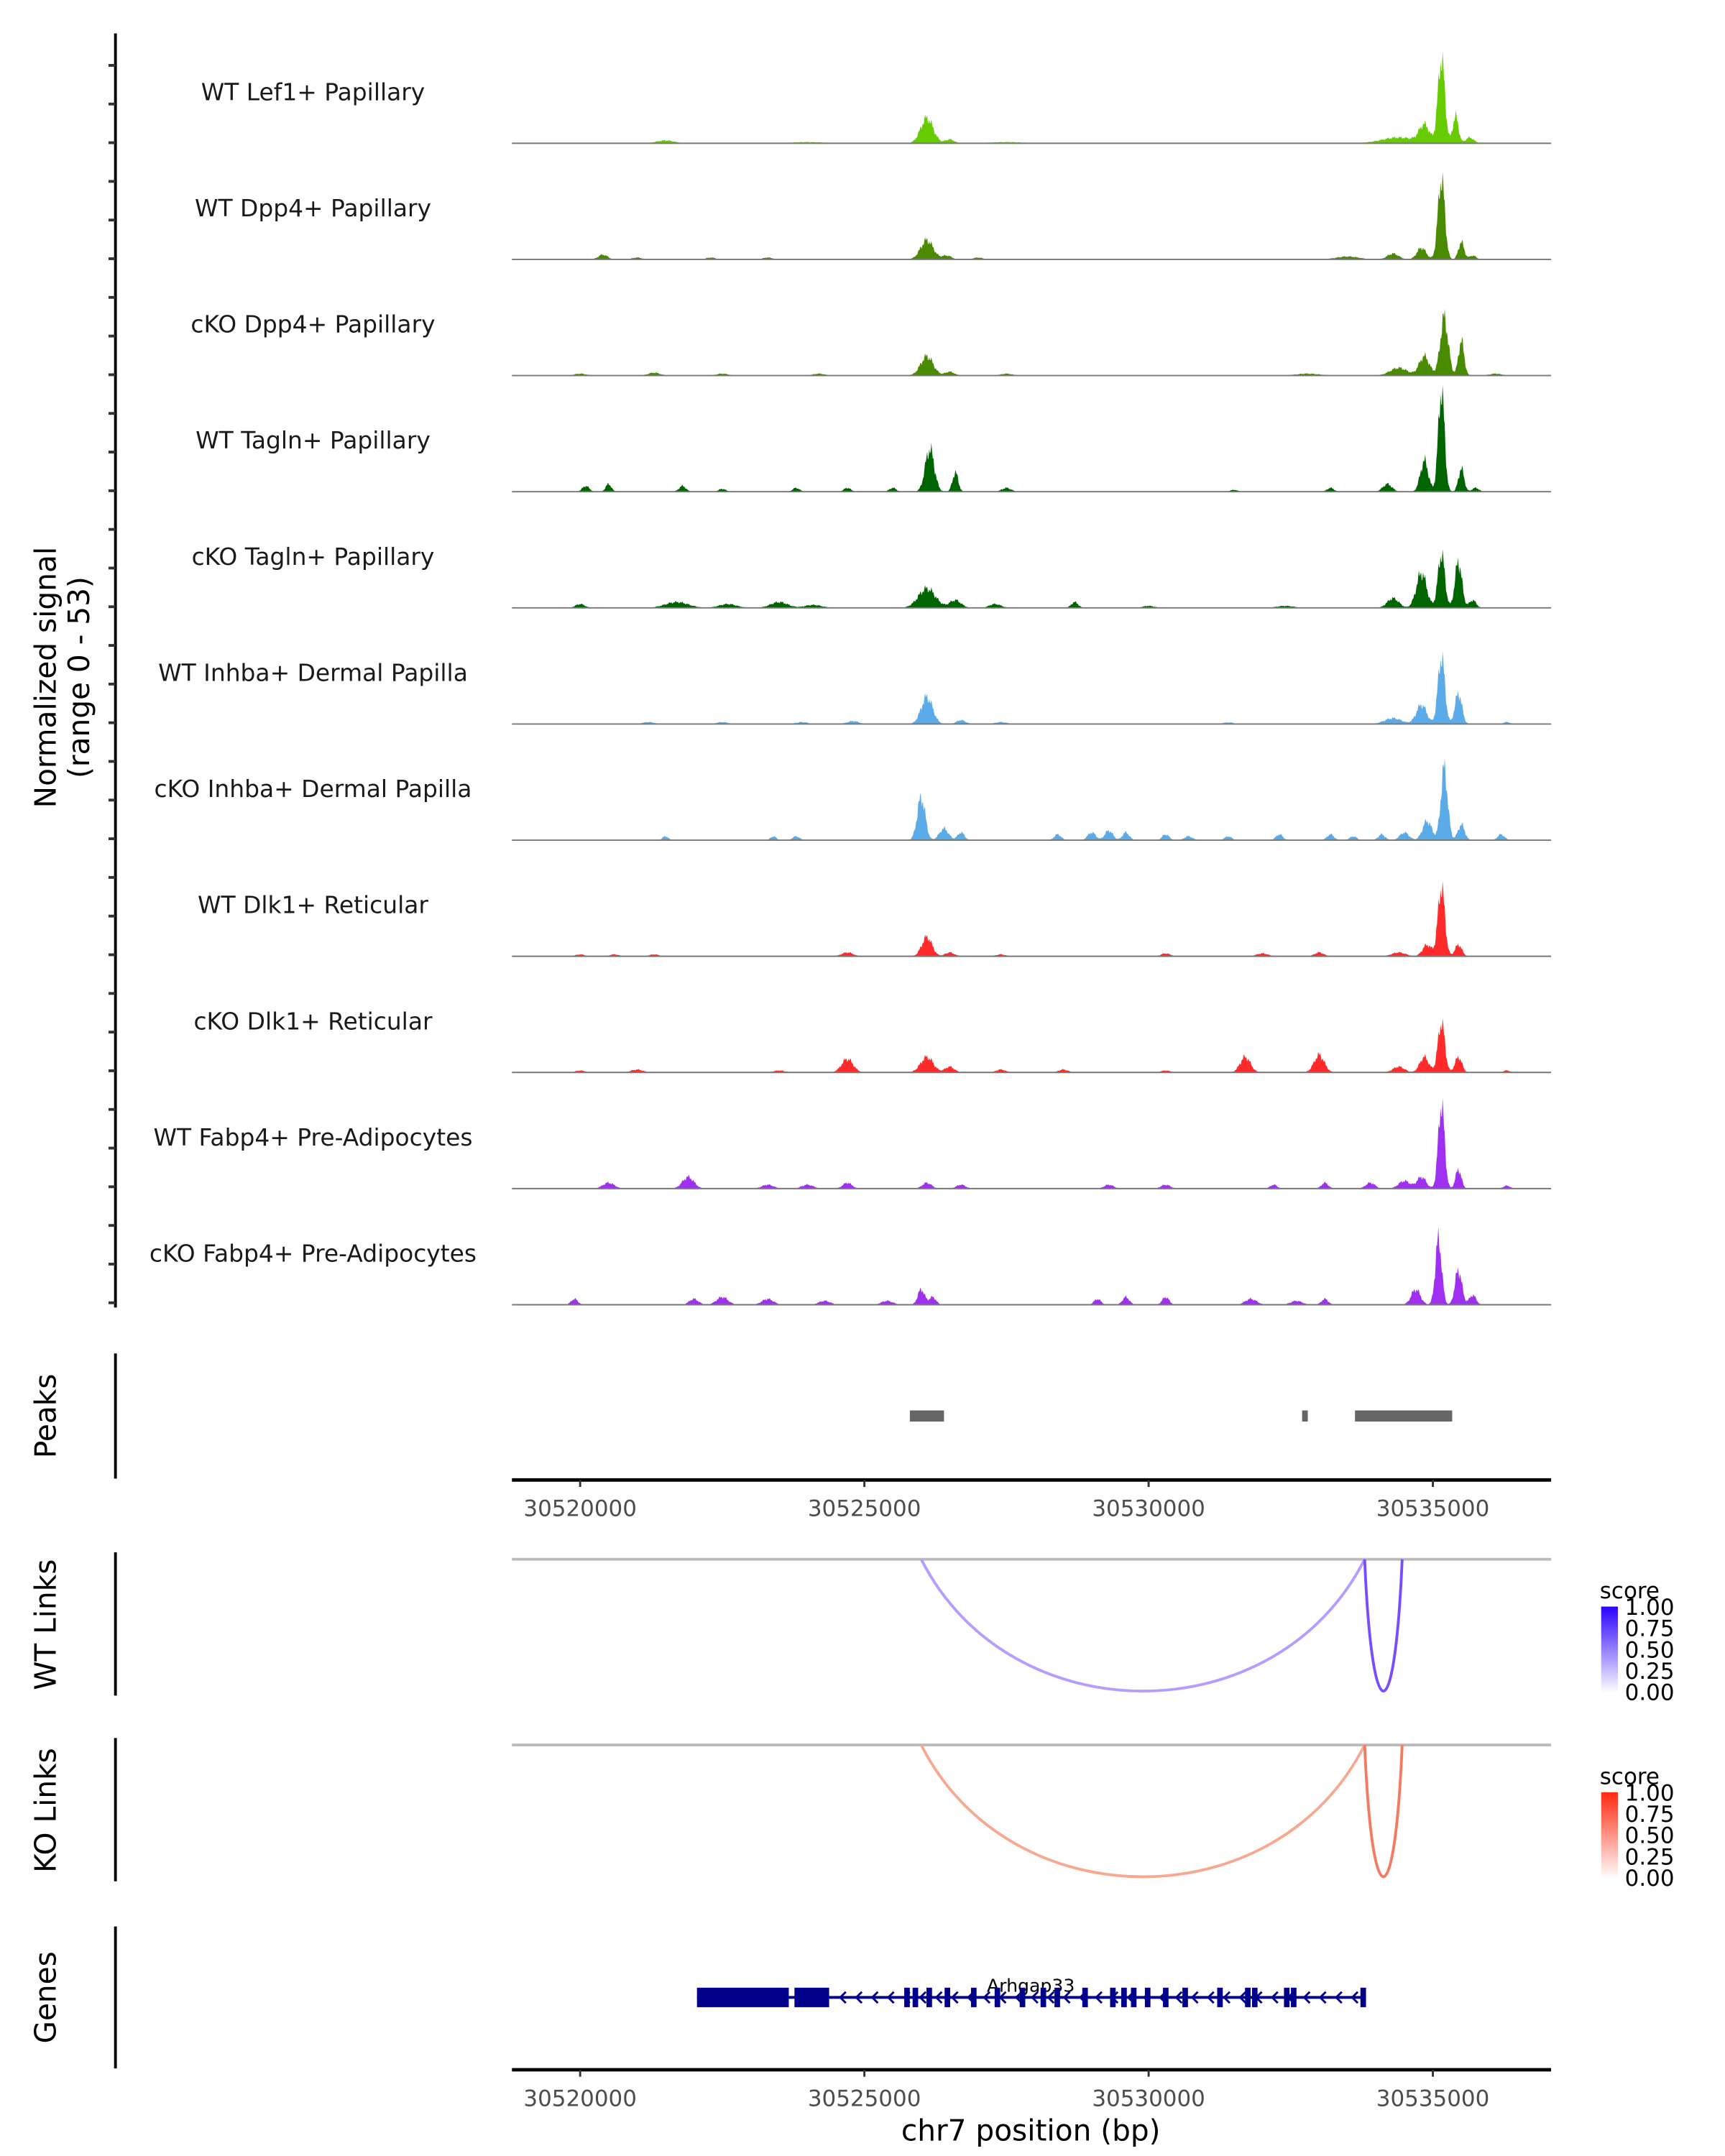 This screenshot has height=2156, width=1725. I want to click on genes-label: Genes, so click(45, 1997).